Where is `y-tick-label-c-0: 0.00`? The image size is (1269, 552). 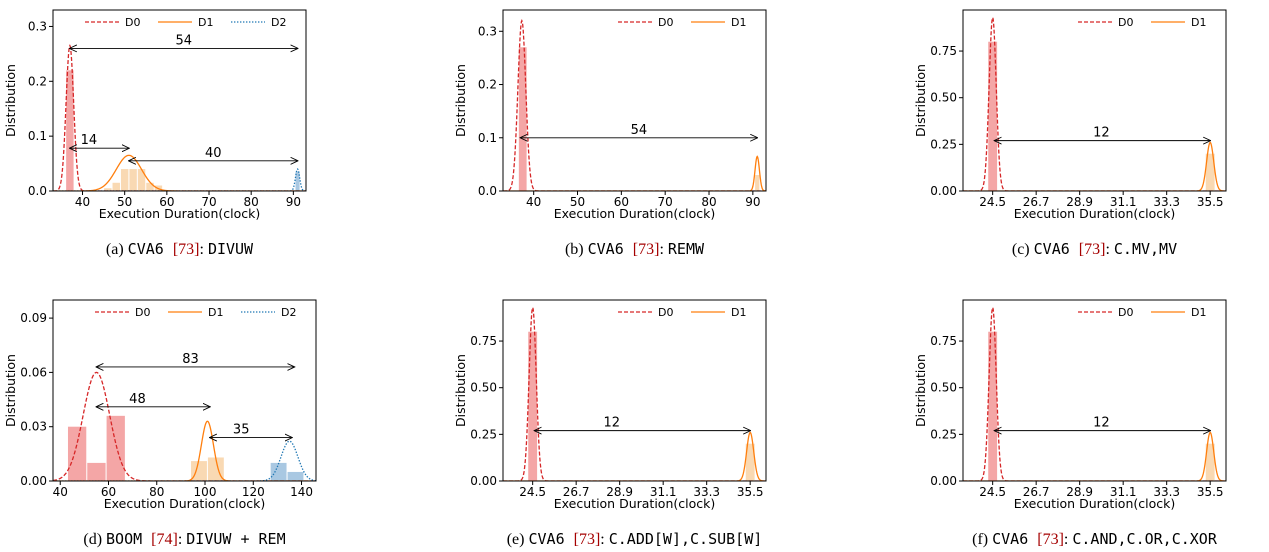 y-tick-label-c-0: 0.00 is located at coordinates (943, 191).